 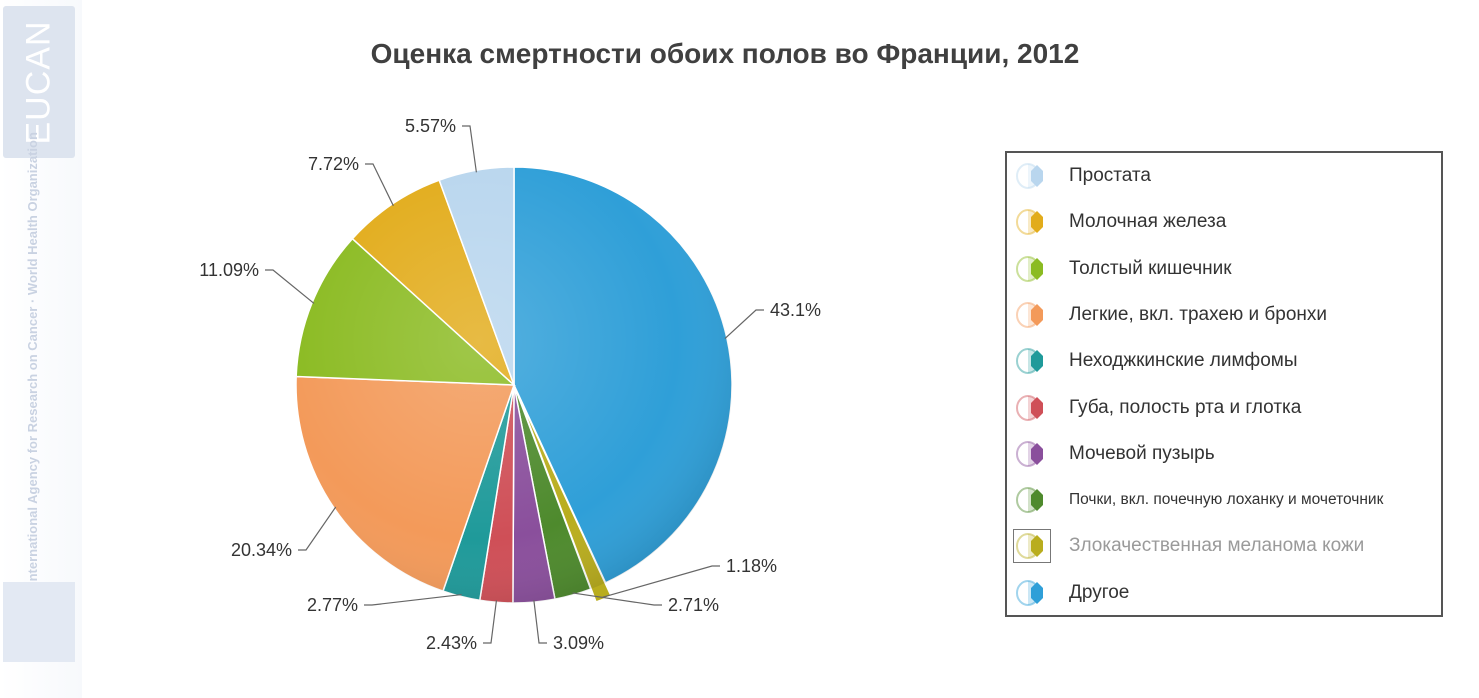 What do you see at coordinates (1185, 407) in the screenshot?
I see `legend-label: Губа, полость рта и глотка` at bounding box center [1185, 407].